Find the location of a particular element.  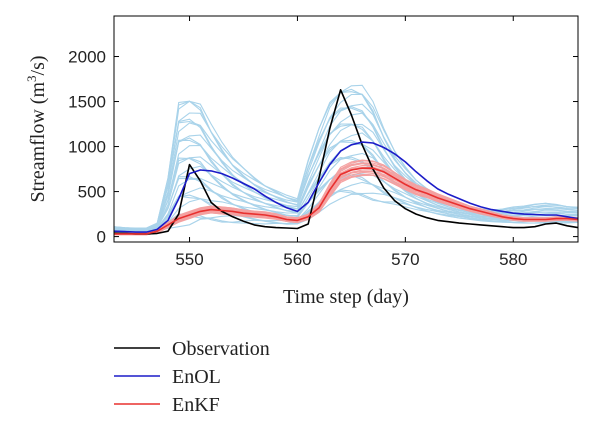

legend-label-observation: Observation is located at coordinates (221, 349).